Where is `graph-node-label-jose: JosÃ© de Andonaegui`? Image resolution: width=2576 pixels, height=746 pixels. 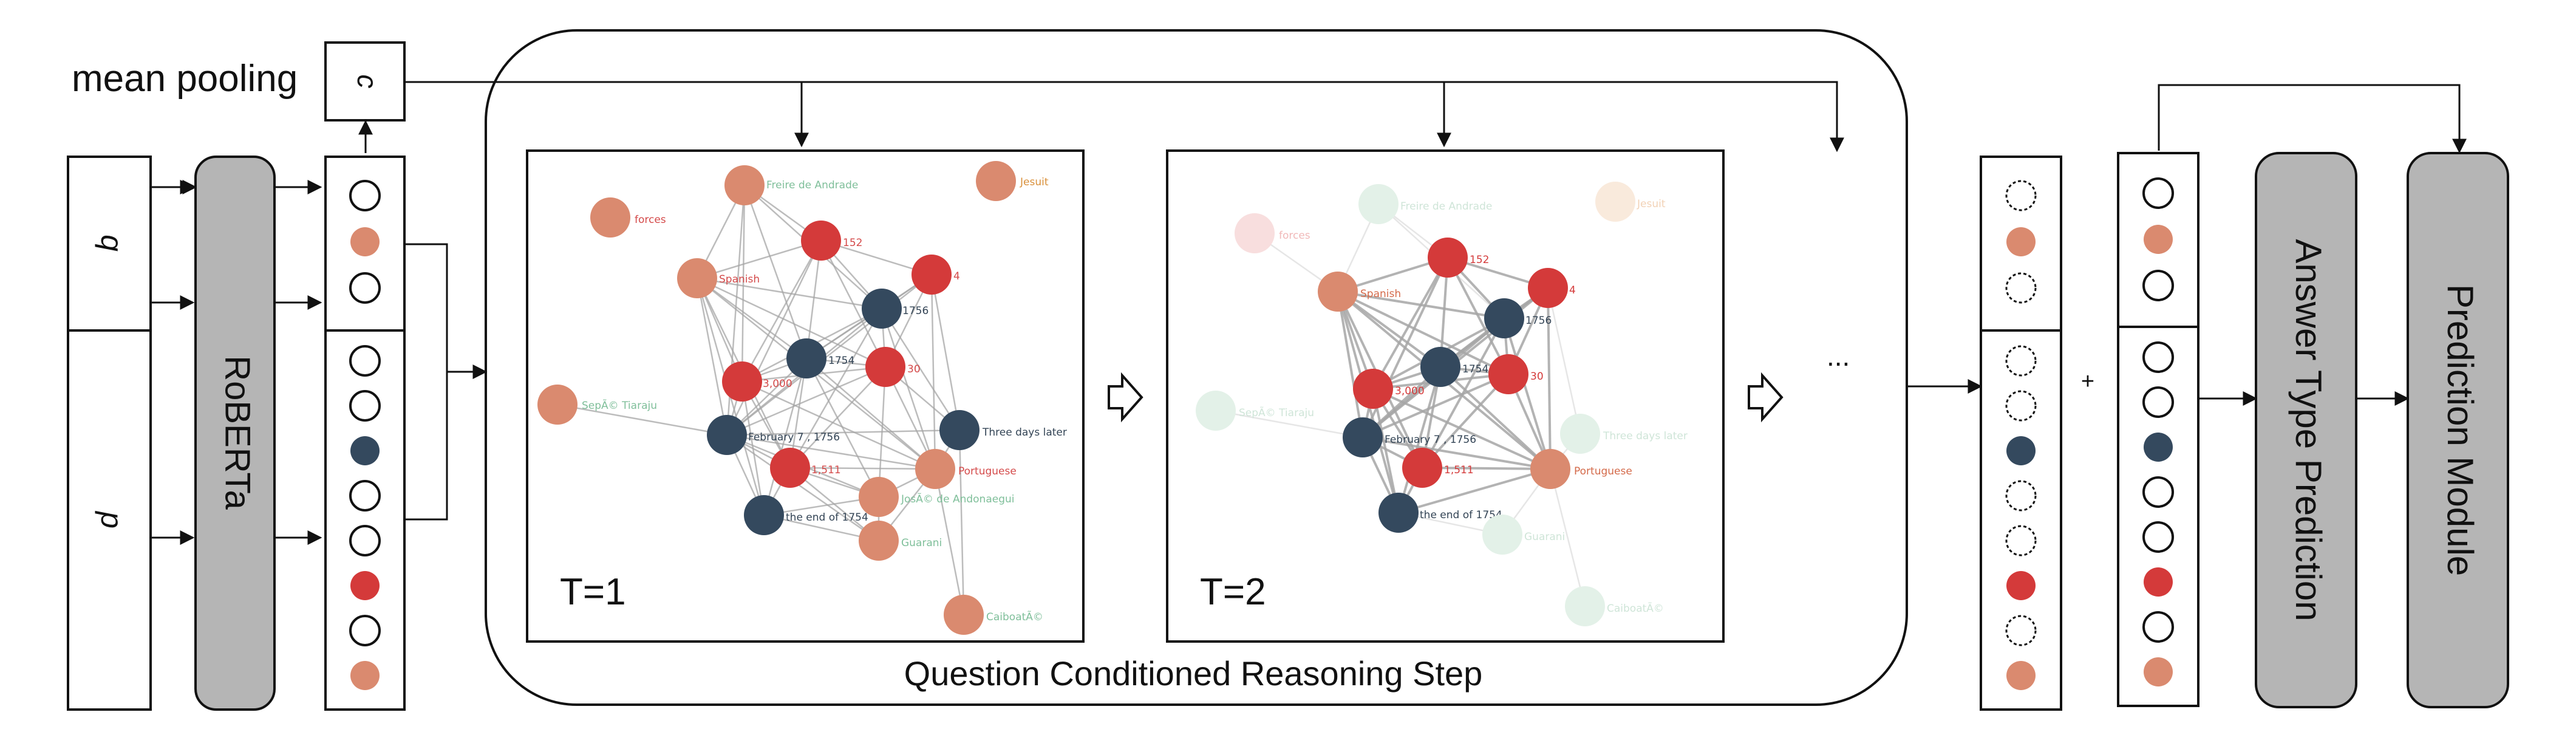 graph-node-label-jose: JosÃ© de Andonaegui is located at coordinates (958, 499).